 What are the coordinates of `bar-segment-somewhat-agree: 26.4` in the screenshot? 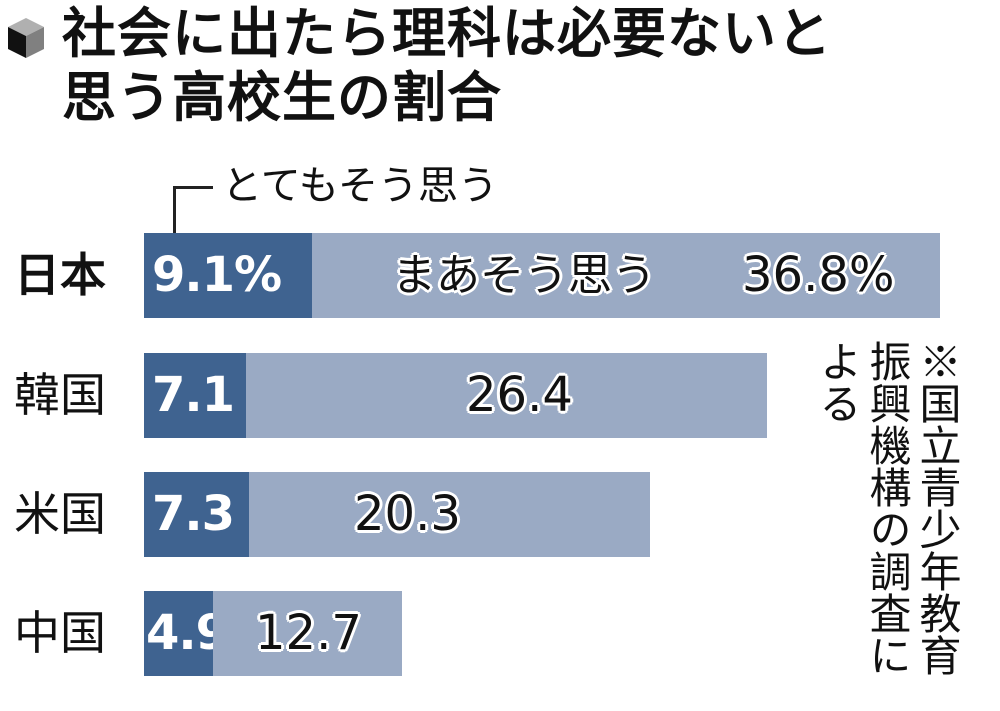 It's located at (506, 395).